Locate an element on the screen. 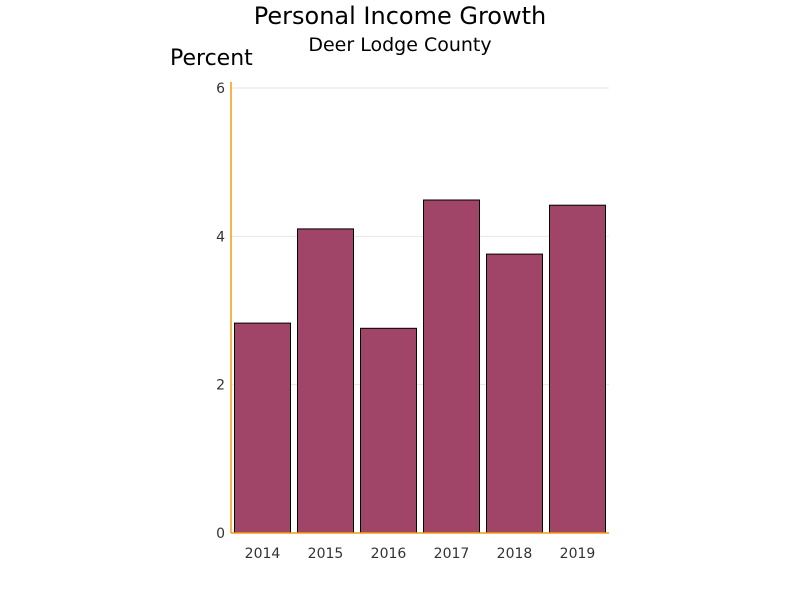 The image size is (800, 600). y-axis-label: Percent is located at coordinates (211, 58).